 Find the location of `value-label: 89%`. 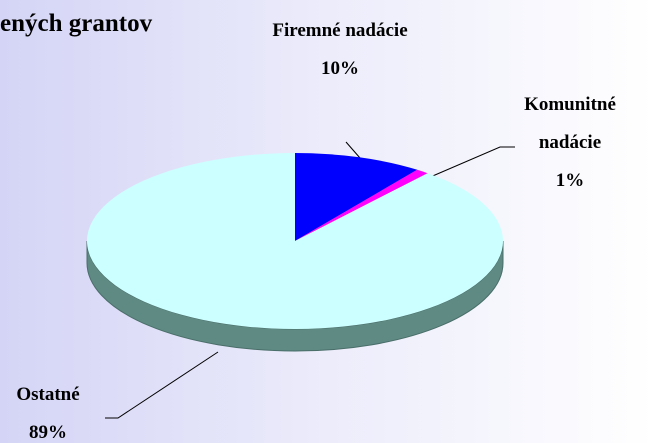

value-label: 89% is located at coordinates (48, 432).